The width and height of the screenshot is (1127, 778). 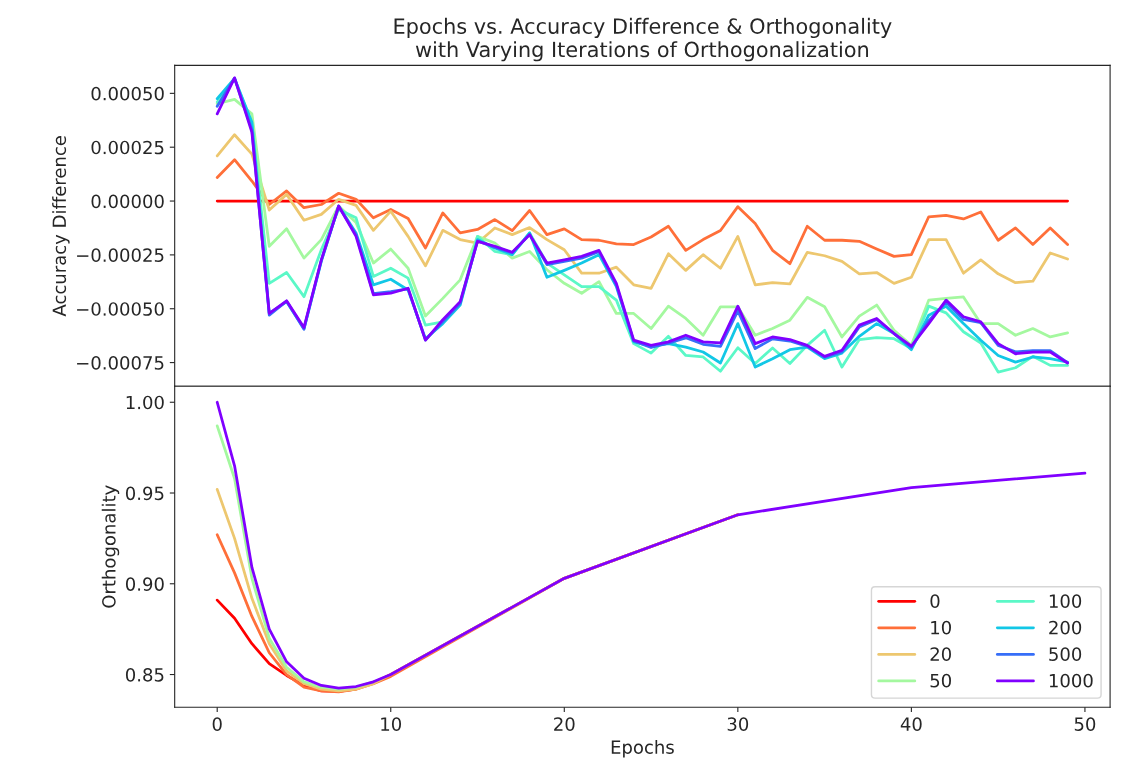 What do you see at coordinates (1065, 627) in the screenshot?
I see `legend-label: 200` at bounding box center [1065, 627].